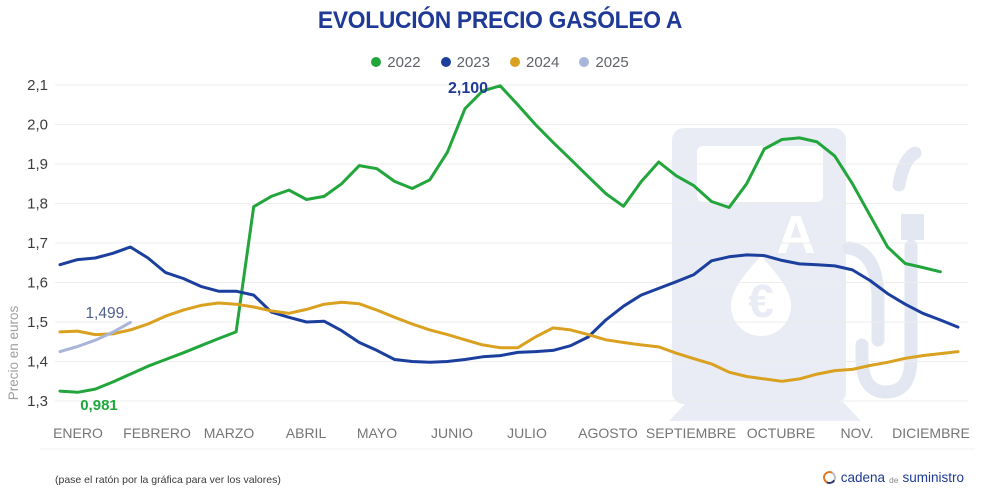 The image size is (1000, 500). I want to click on legend-label: 2023, so click(473, 62).